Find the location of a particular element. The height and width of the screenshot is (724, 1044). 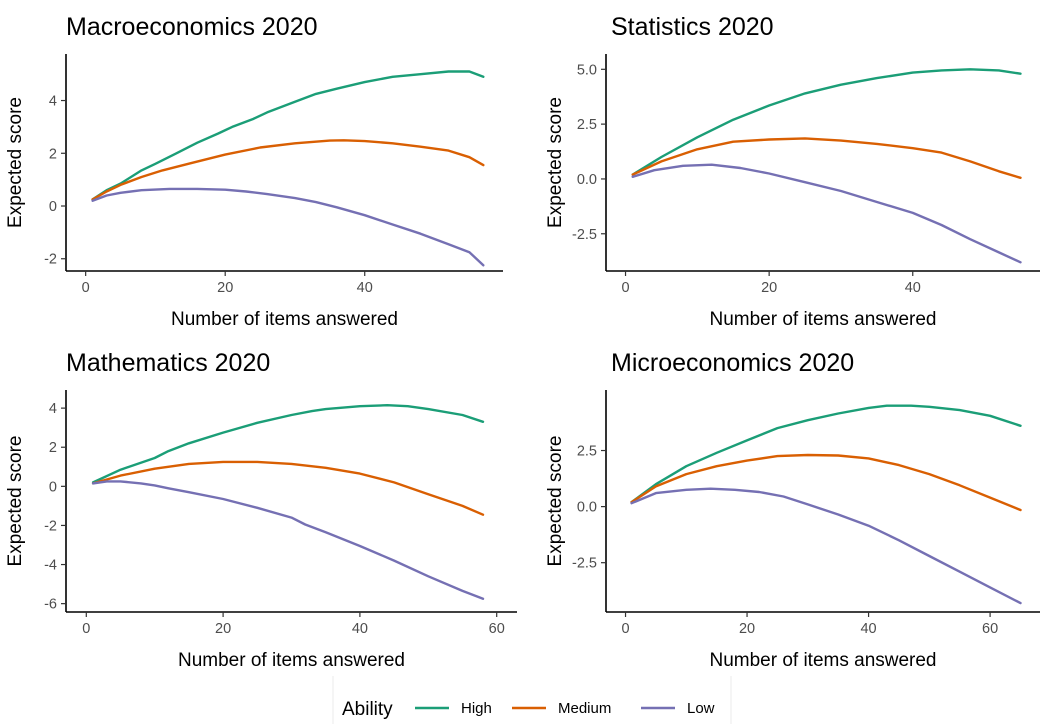

legend-entries: High Medium Low is located at coordinates (565, 708).